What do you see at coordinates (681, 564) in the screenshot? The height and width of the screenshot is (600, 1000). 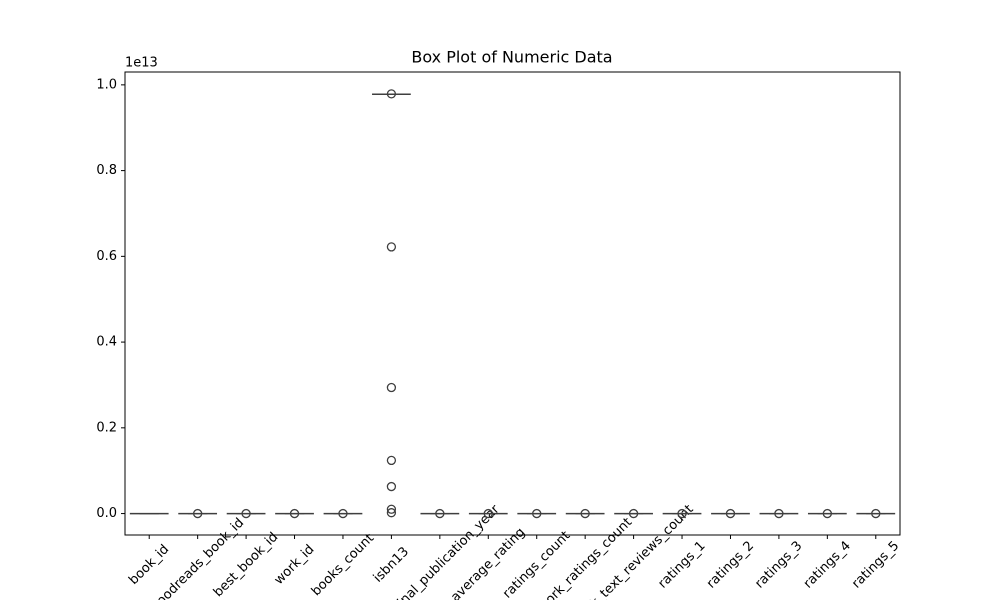 I see `x-tick-label: ratings_1` at bounding box center [681, 564].